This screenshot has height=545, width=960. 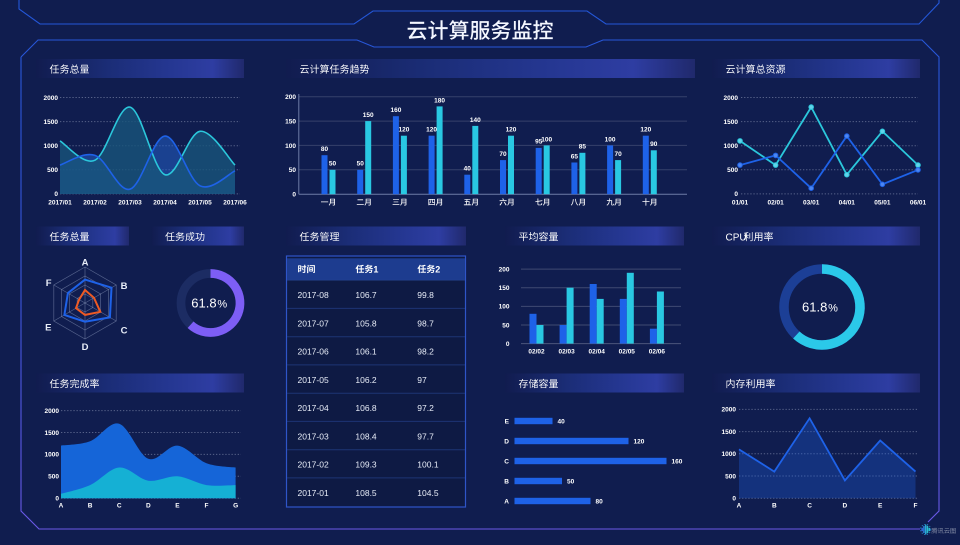 What do you see at coordinates (657, 351) in the screenshot?
I see `svg-text: 02/06` at bounding box center [657, 351].